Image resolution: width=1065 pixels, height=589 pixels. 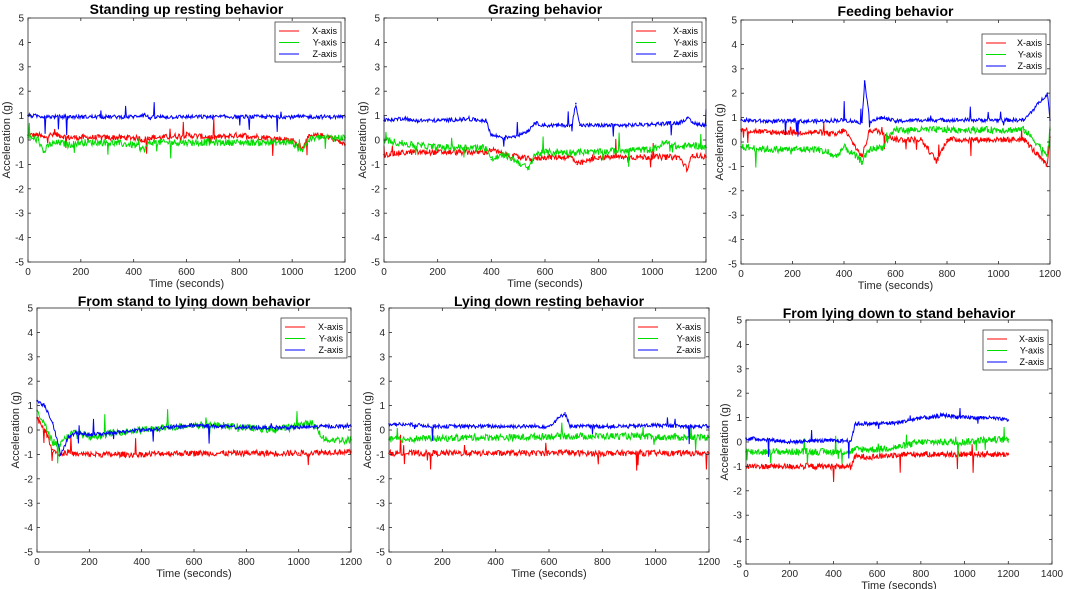 I want to click on x-tick-label: 1400, so click(x=1052, y=574).